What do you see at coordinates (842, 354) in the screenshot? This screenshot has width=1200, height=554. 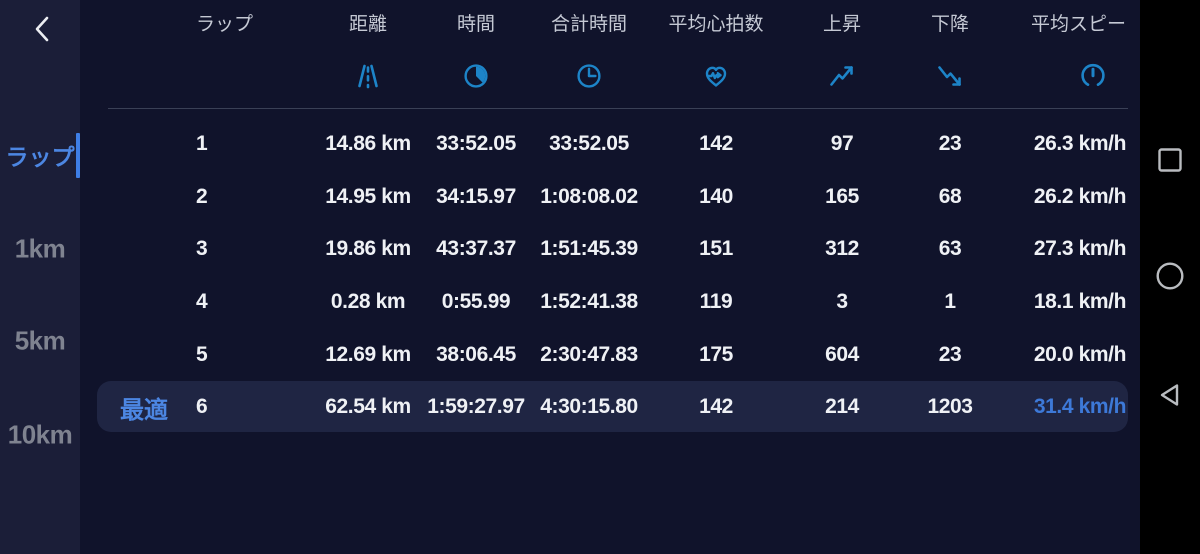 I see `cell-ascent: 604` at bounding box center [842, 354].